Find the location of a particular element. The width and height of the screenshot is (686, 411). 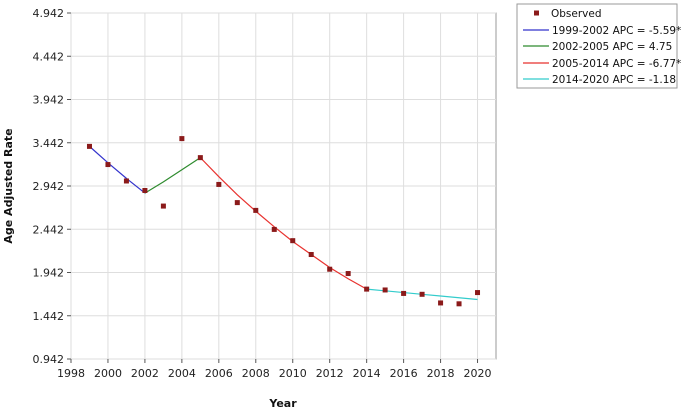

y-tick-label: 1.442 is located at coordinates (49, 316).